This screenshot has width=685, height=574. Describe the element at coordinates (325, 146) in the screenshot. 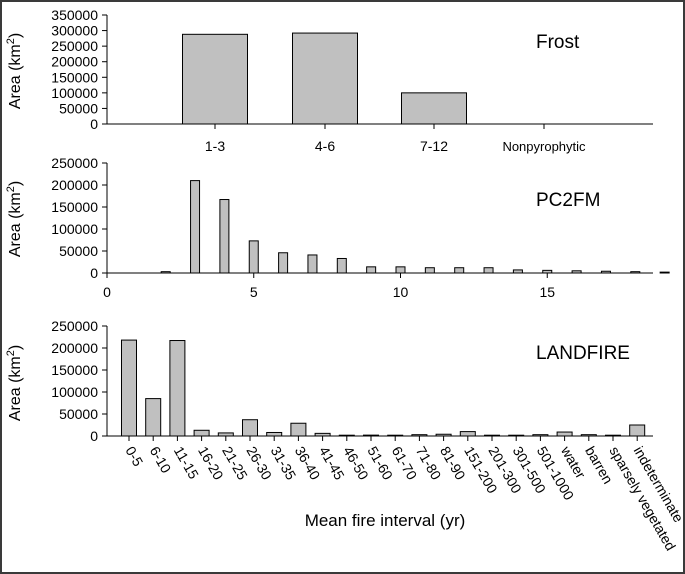

I see `frost-x-tick-label: 4-6` at that location.